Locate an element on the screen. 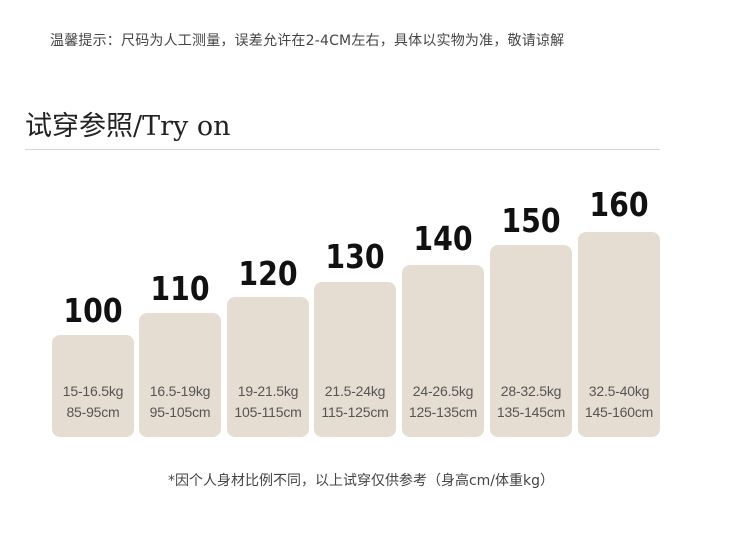  weight-range: 16.5-19kg is located at coordinates (180, 391).